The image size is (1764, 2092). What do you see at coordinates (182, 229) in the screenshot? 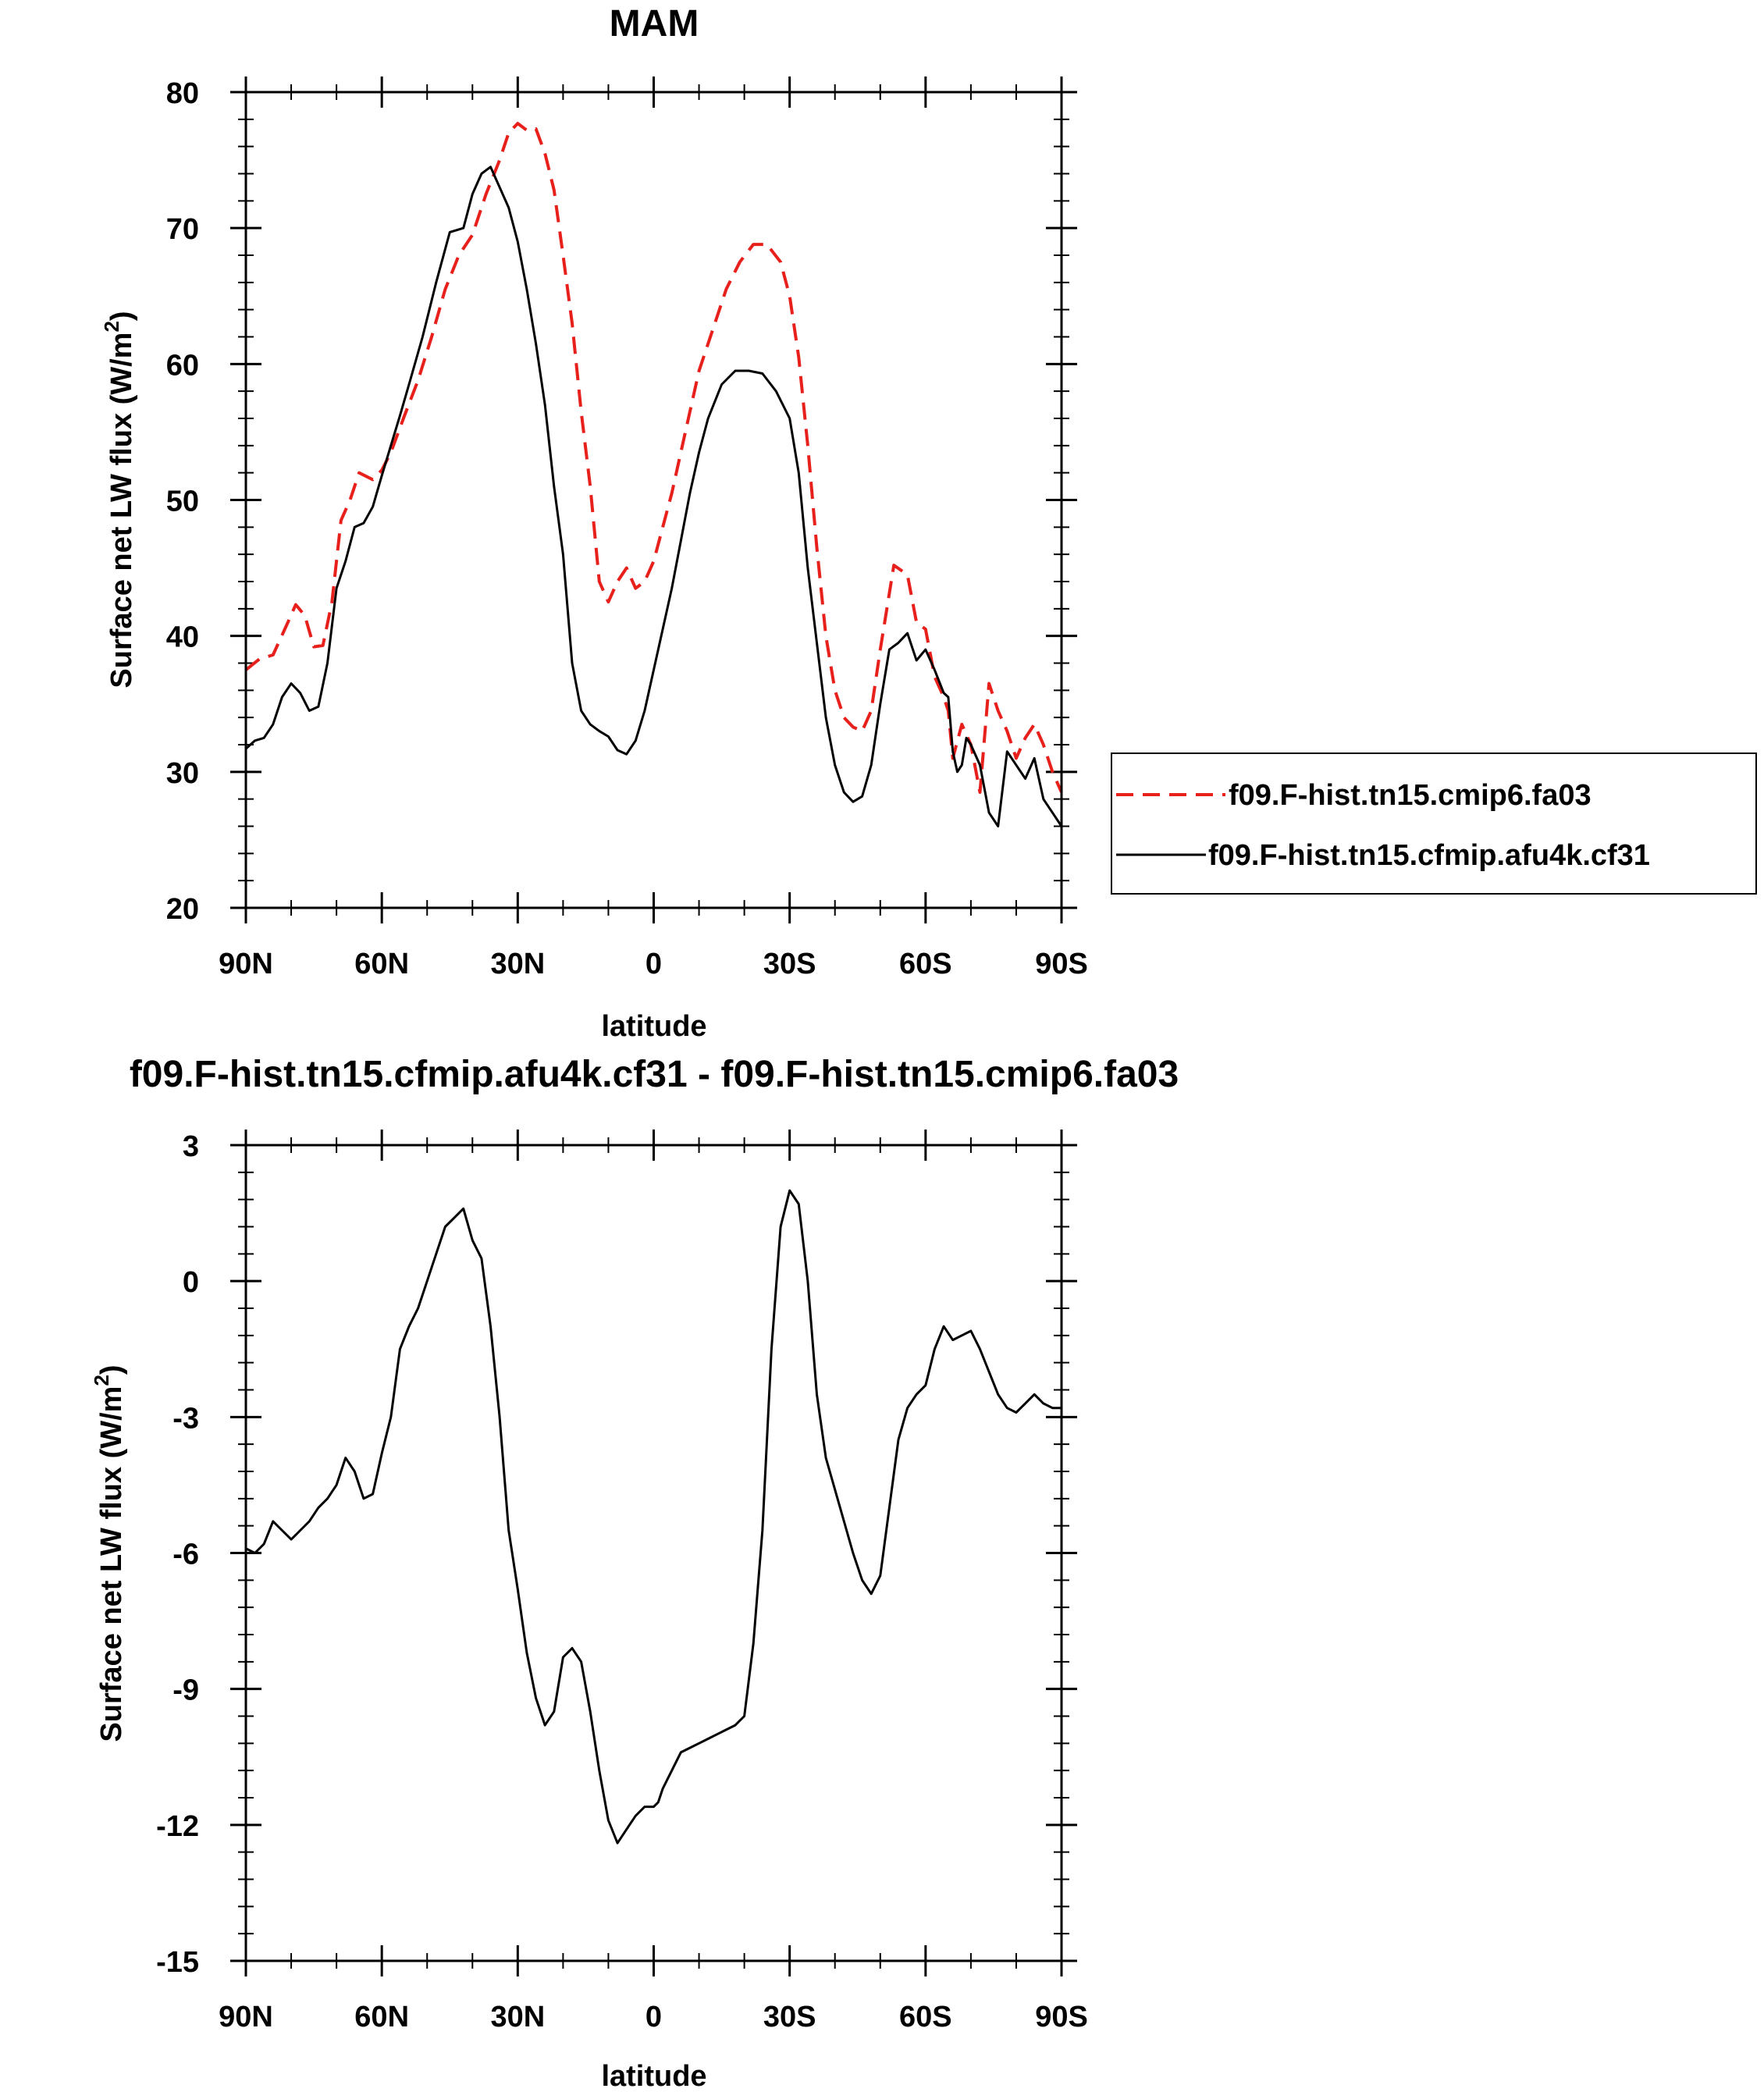
I see `y-tick-label: 70` at bounding box center [182, 229].